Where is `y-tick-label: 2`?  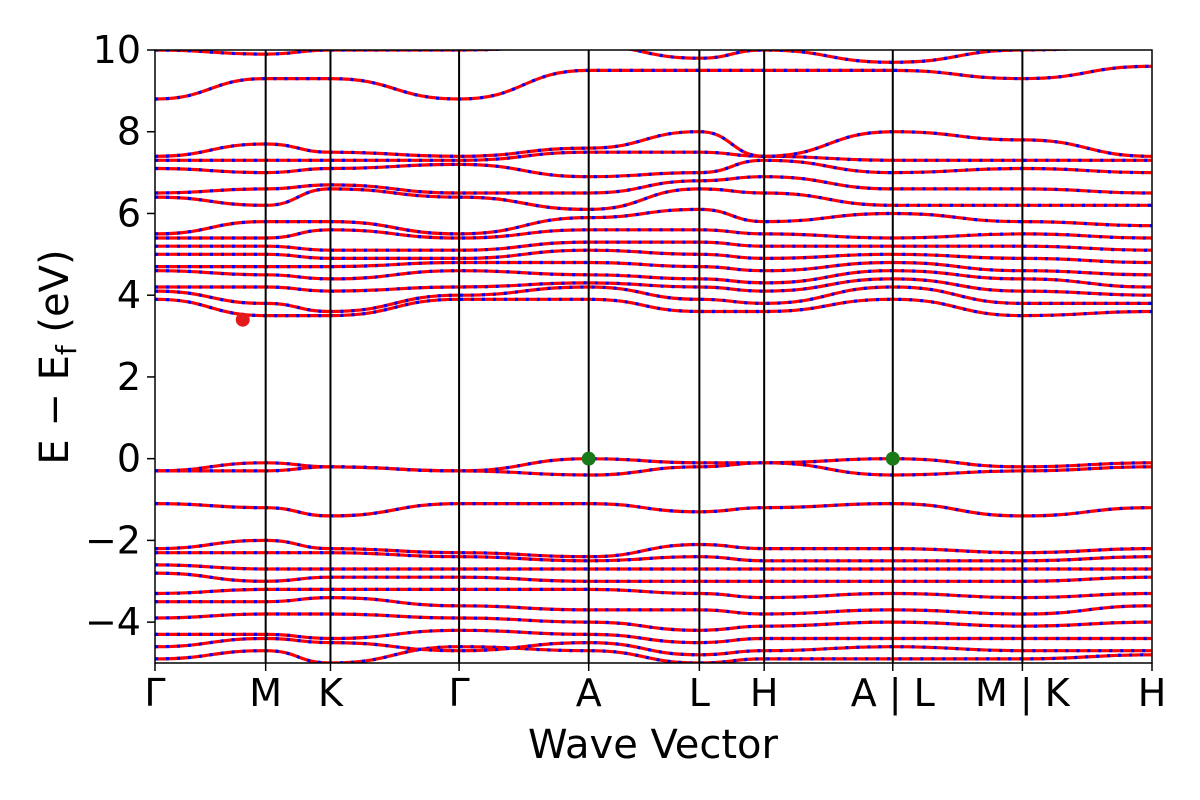
y-tick-label: 2 is located at coordinates (129, 377).